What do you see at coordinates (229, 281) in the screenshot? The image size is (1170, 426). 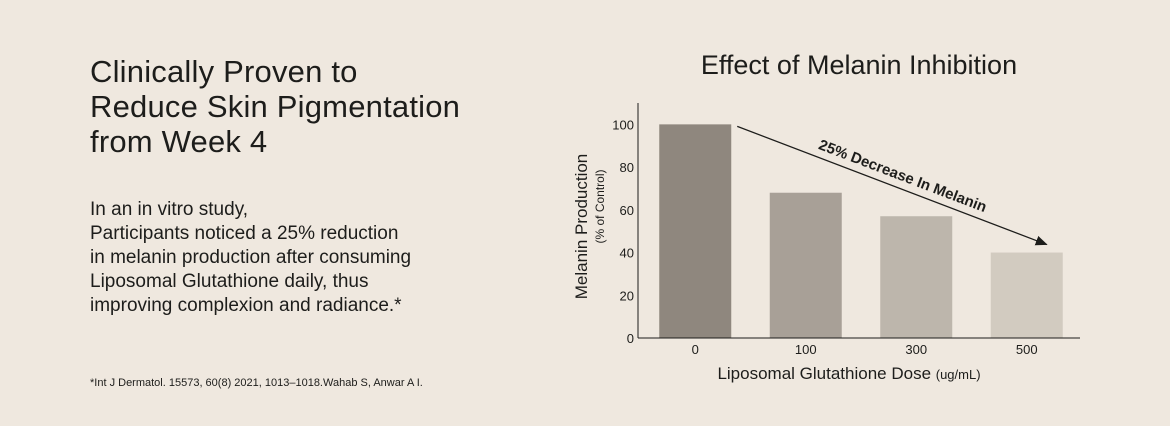 I see `description-line: Liposomal Glutathione daily, thus` at bounding box center [229, 281].